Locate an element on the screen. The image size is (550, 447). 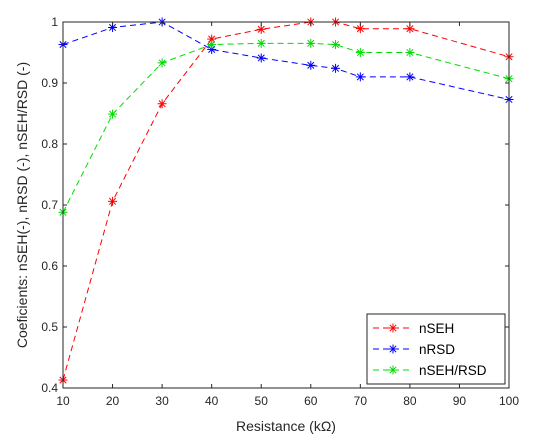
y-tick-label: 0.7 is located at coordinates (49, 205).